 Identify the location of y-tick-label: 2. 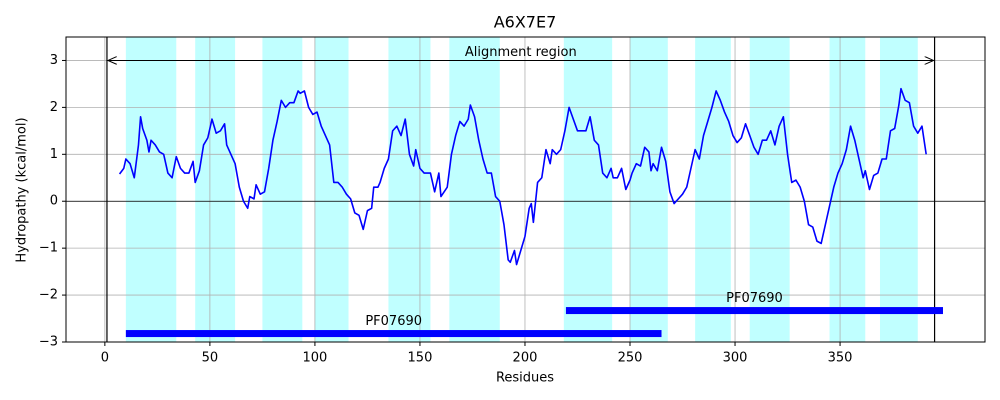
(54, 107).